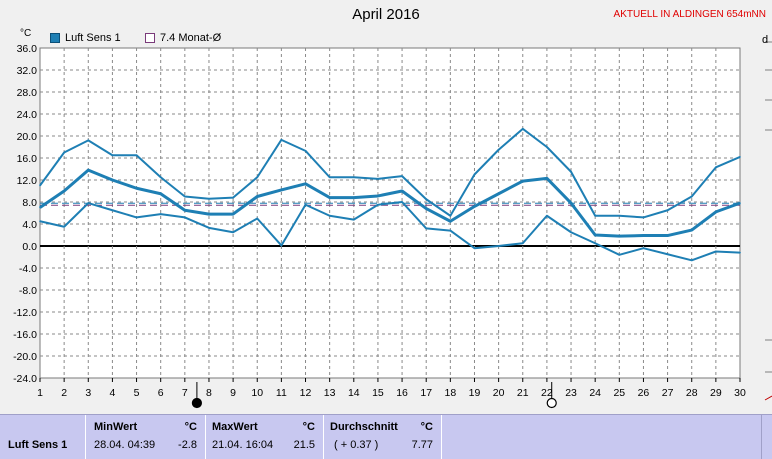 The image size is (772, 459). I want to click on reference-lines, so click(390, 204).